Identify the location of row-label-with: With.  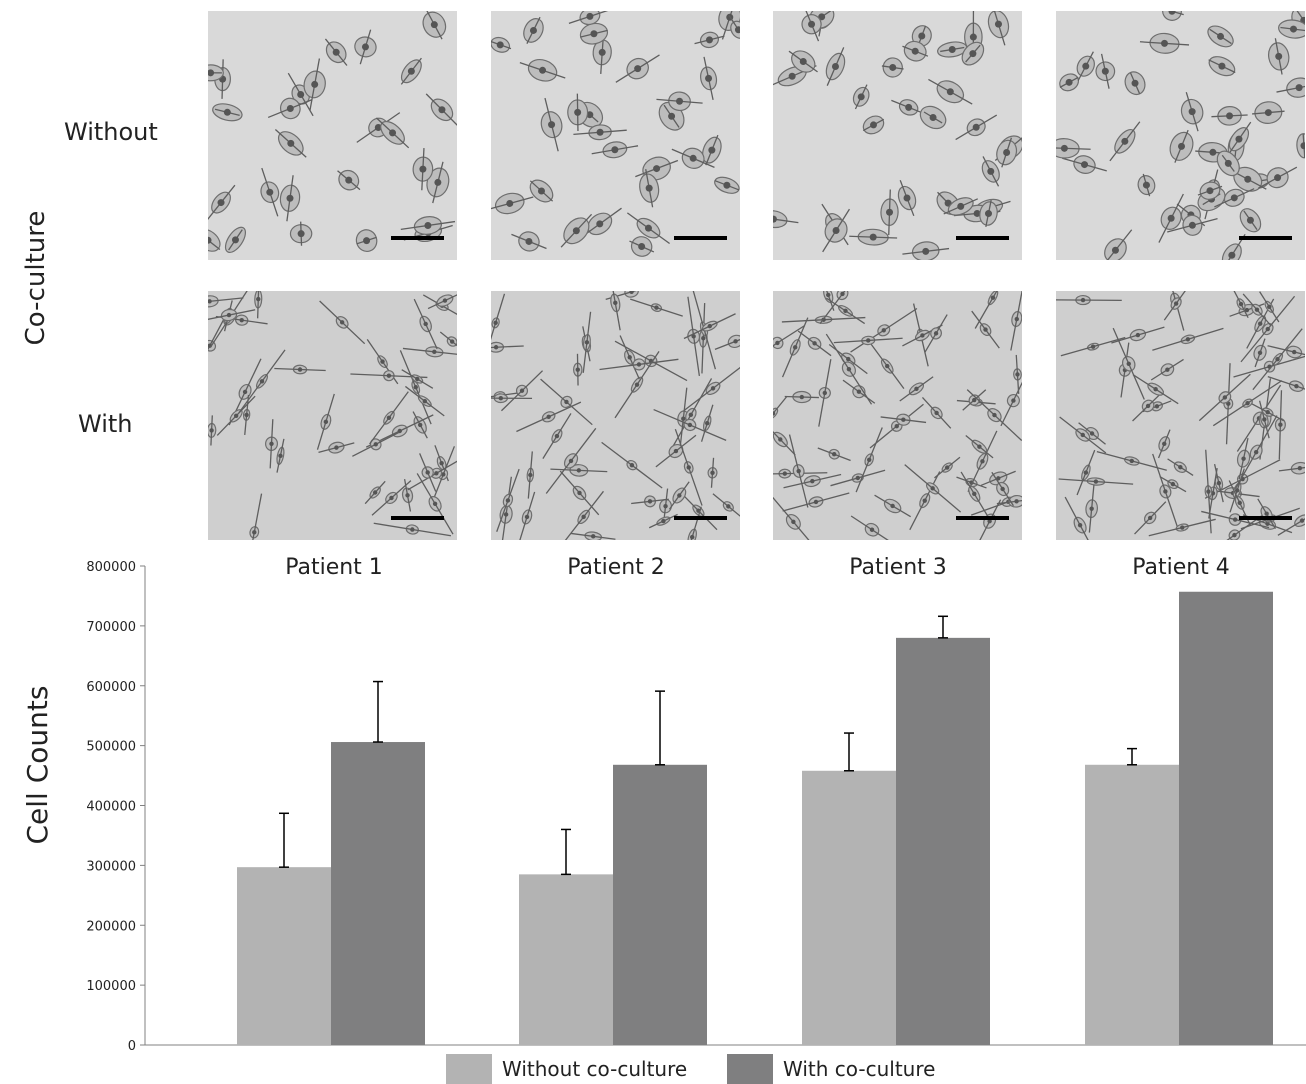
(105, 424).